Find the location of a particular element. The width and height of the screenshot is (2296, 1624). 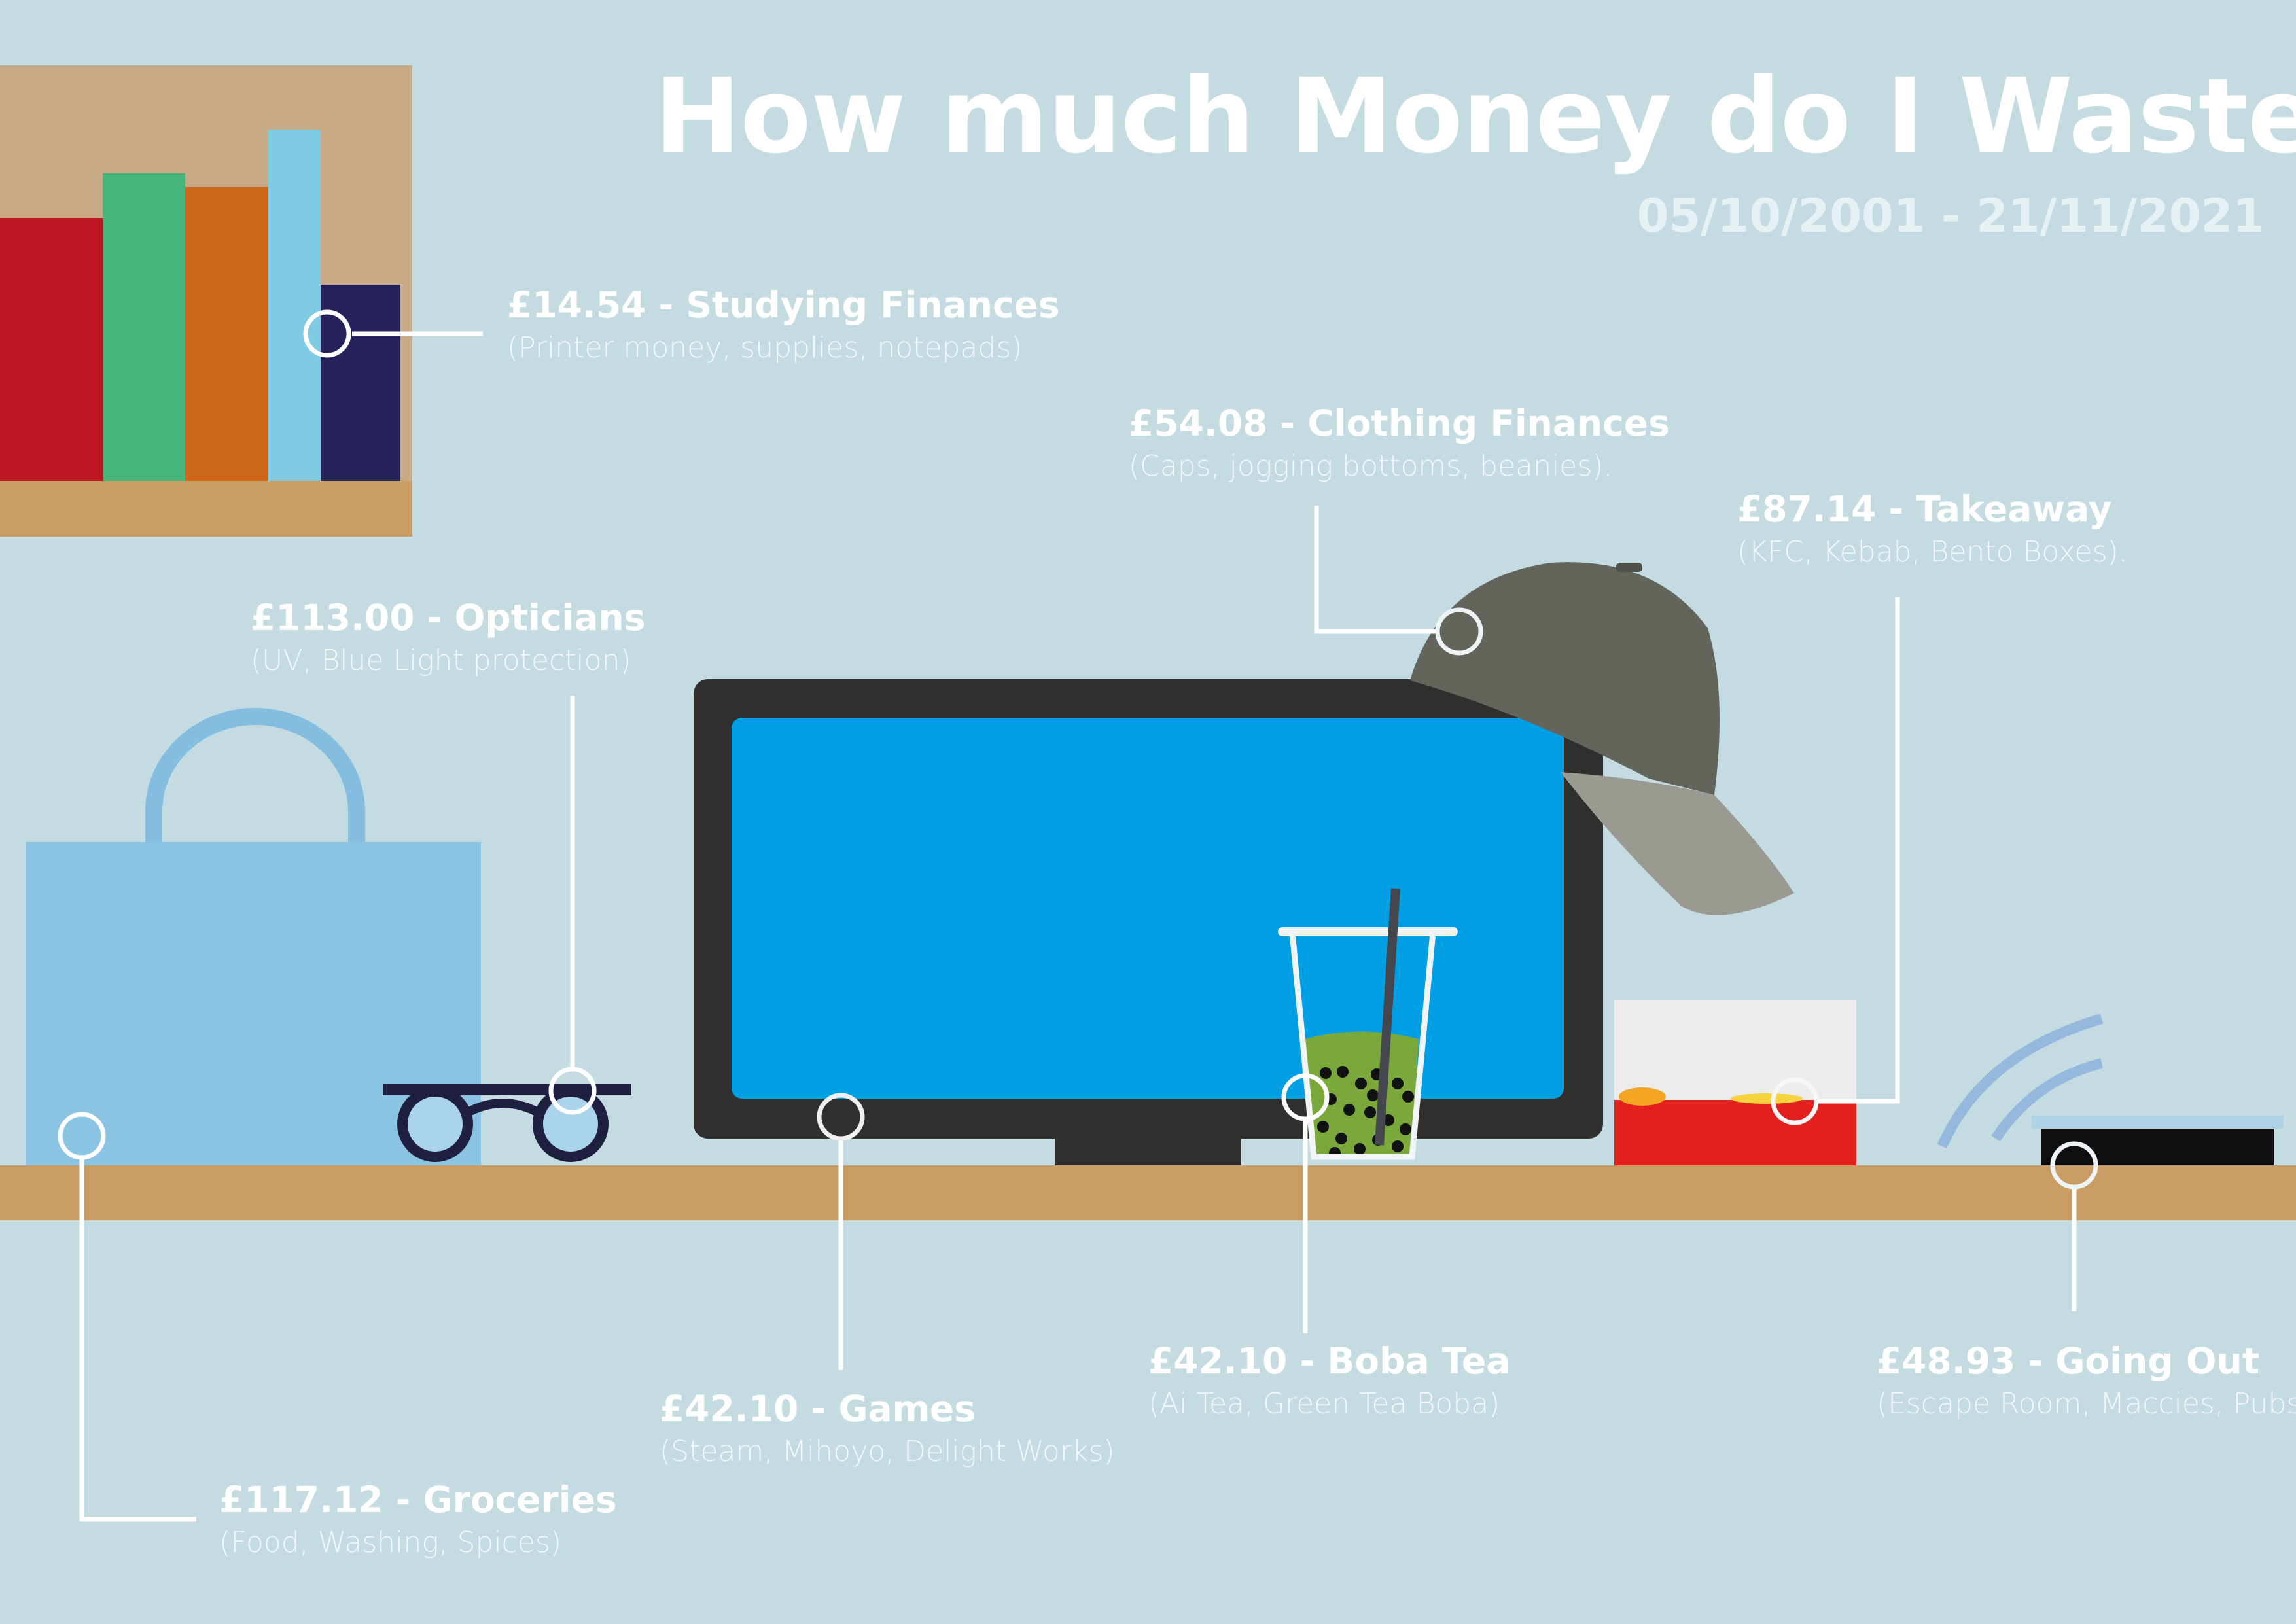

books-icon is located at coordinates (206, 301).